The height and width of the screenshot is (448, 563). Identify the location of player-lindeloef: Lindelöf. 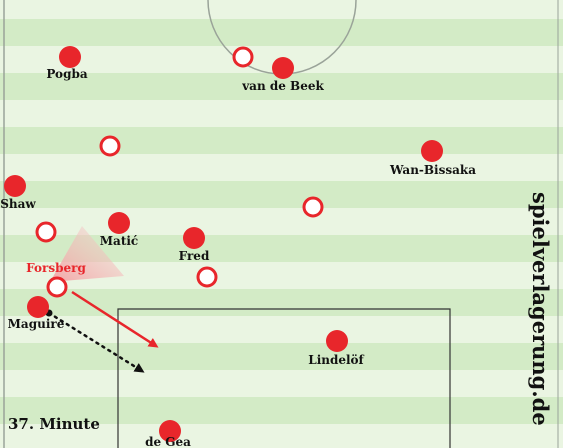
(336, 348).